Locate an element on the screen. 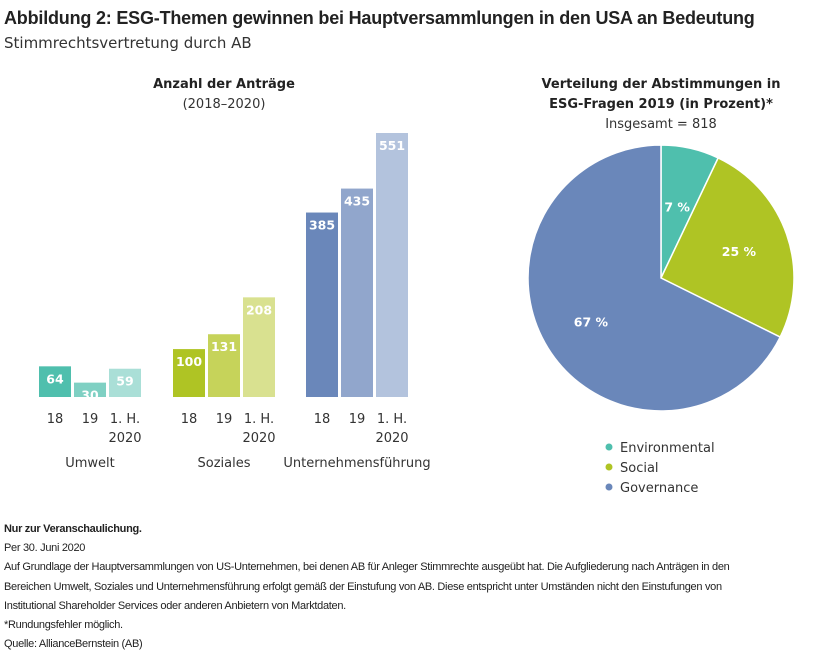  bar-value-label: 385 is located at coordinates (322, 225).